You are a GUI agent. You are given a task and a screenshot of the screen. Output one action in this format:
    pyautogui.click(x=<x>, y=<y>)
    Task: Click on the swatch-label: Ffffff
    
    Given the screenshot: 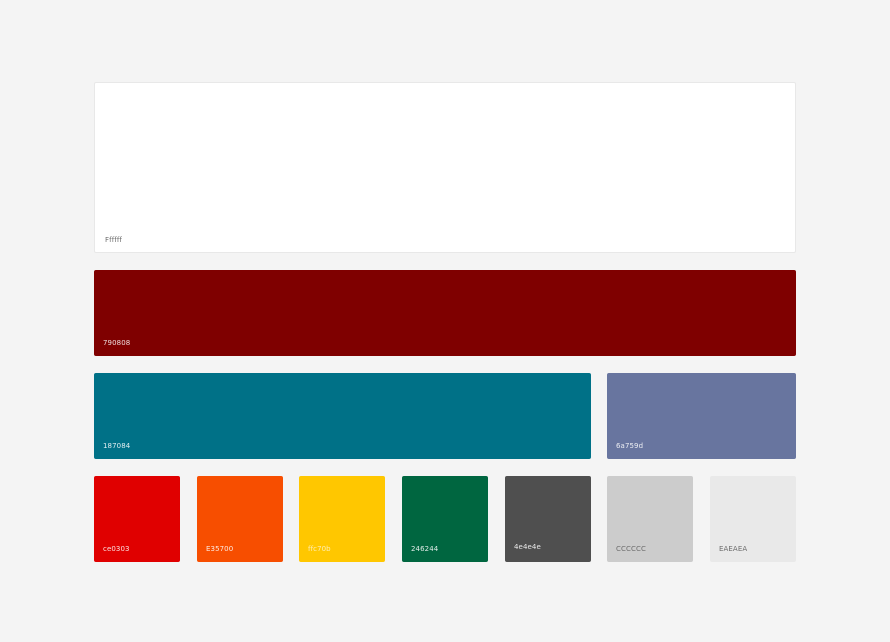 What is the action you would take?
    pyautogui.click(x=113, y=240)
    